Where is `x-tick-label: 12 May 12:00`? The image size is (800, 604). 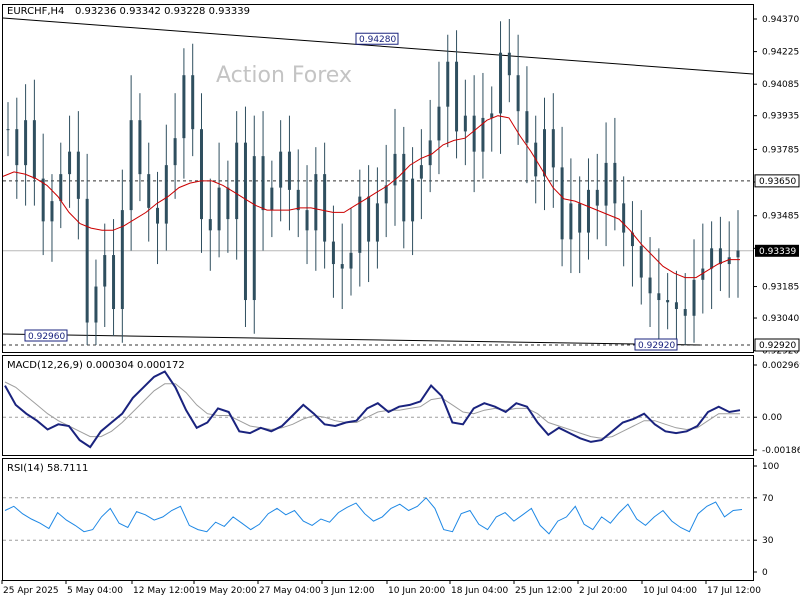 x-tick-label: 12 May 12:00 is located at coordinates (164, 591).